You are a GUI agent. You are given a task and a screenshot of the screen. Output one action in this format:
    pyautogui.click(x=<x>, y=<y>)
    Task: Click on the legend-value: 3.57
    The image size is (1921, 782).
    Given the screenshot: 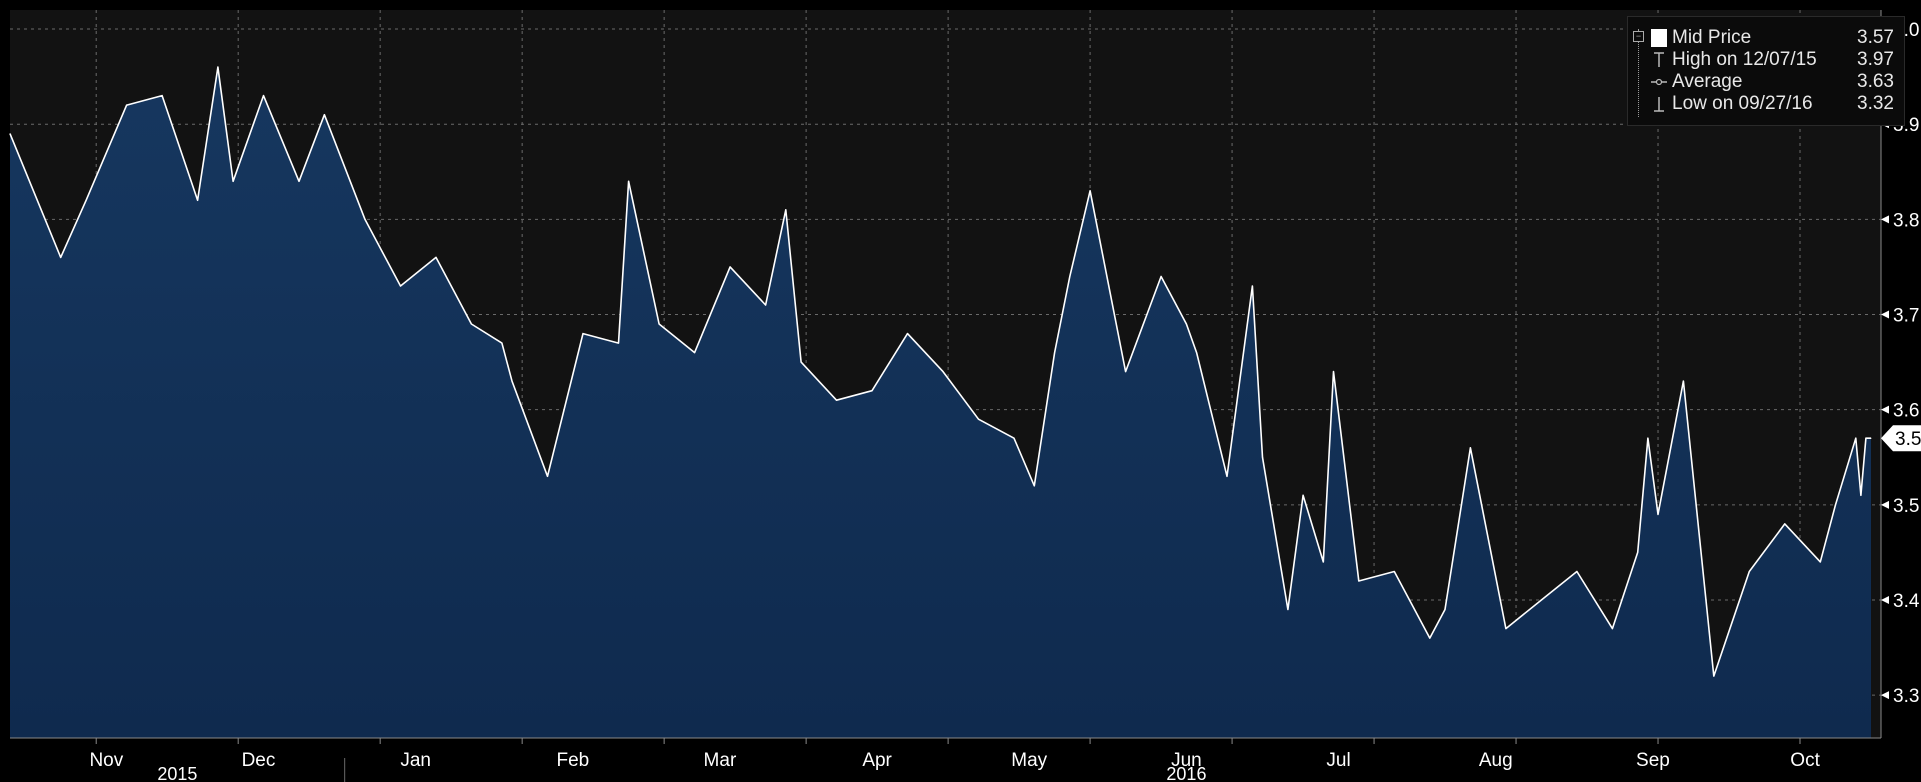 What is the action you would take?
    pyautogui.click(x=1875, y=37)
    